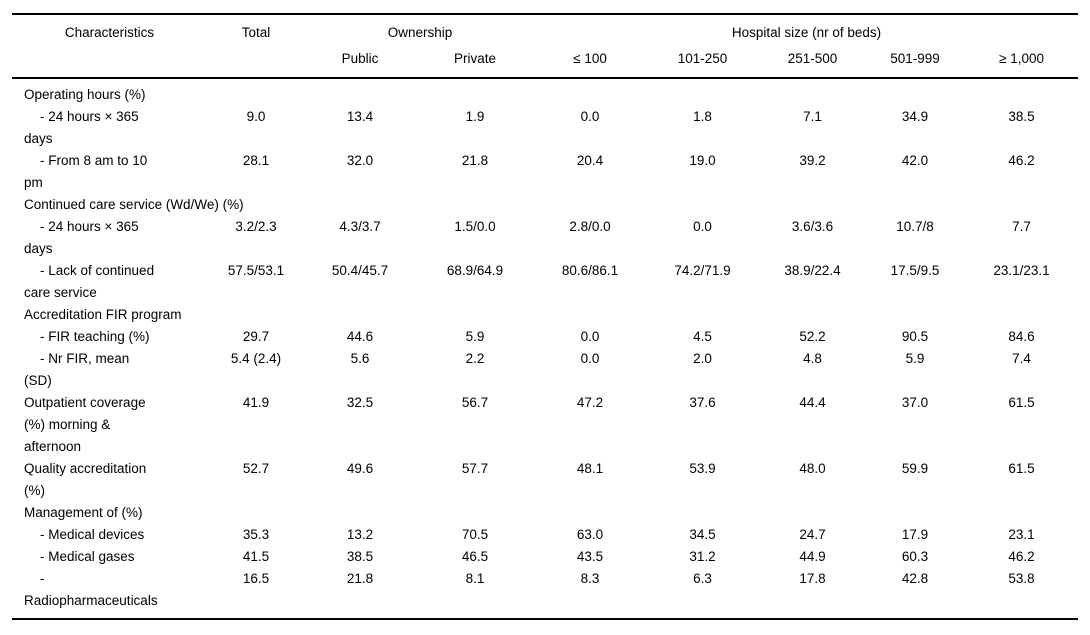 Image resolution: width=1090 pixels, height=635 pixels. I want to click on value-cell: 32.5, so click(360, 402).